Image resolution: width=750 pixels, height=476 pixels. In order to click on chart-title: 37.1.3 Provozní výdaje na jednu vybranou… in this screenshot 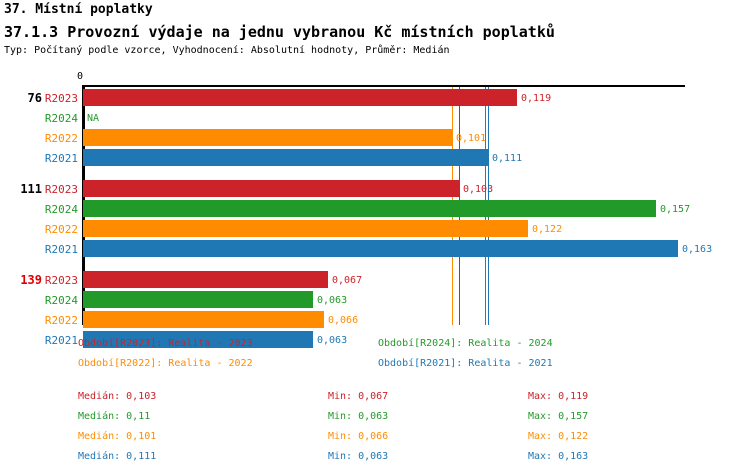, I will do `click(279, 32)`.